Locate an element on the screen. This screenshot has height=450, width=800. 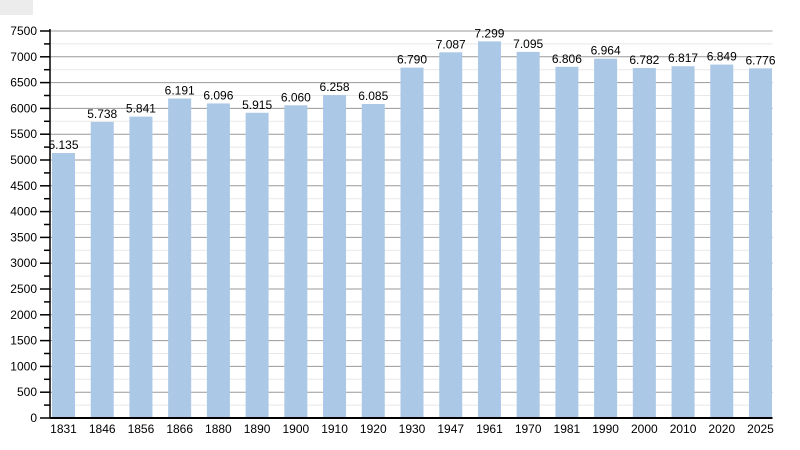
x-tick-label: 1930 is located at coordinates (412, 429).